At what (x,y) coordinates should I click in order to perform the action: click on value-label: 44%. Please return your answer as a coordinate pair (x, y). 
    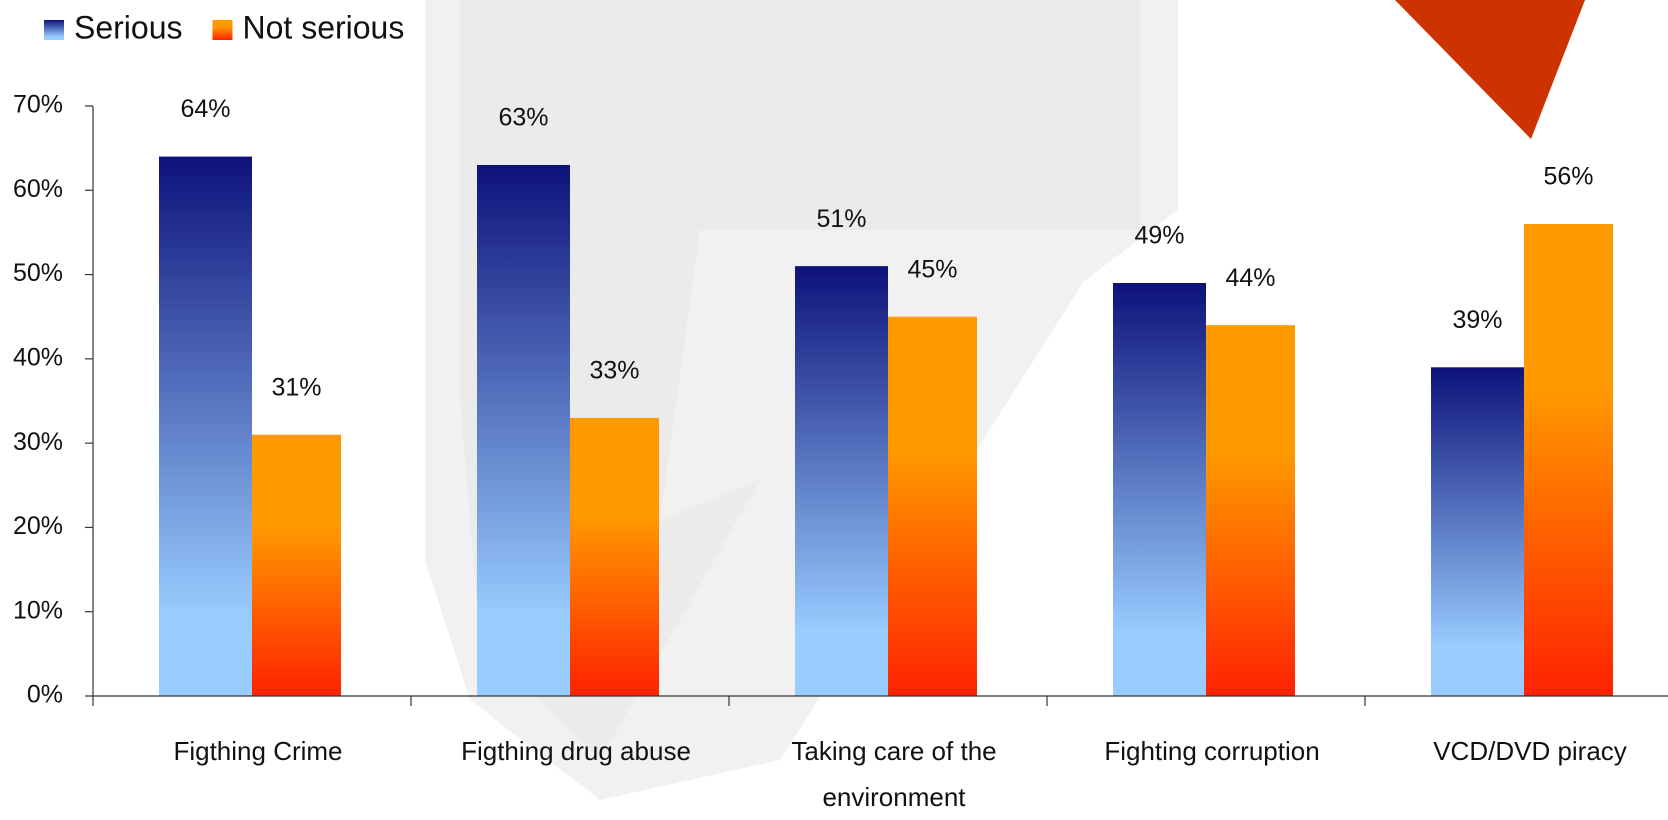
    Looking at the image, I should click on (1250, 278).